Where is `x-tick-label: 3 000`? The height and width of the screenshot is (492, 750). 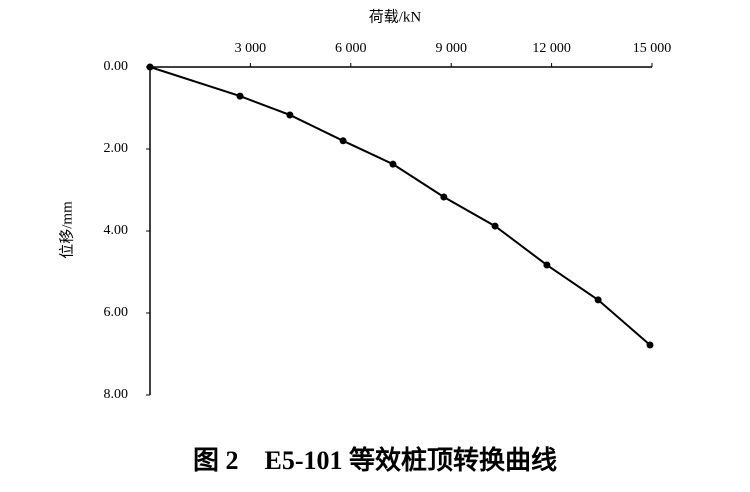
x-tick-label: 3 000 is located at coordinates (251, 48).